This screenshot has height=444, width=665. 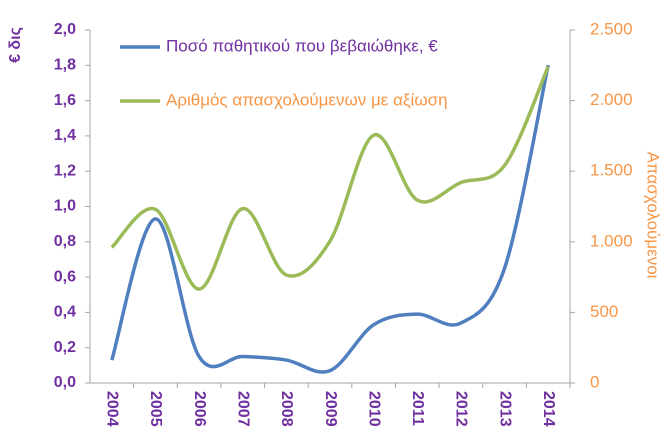 I want to click on y-axis-label: € δις, so click(x=15, y=45).